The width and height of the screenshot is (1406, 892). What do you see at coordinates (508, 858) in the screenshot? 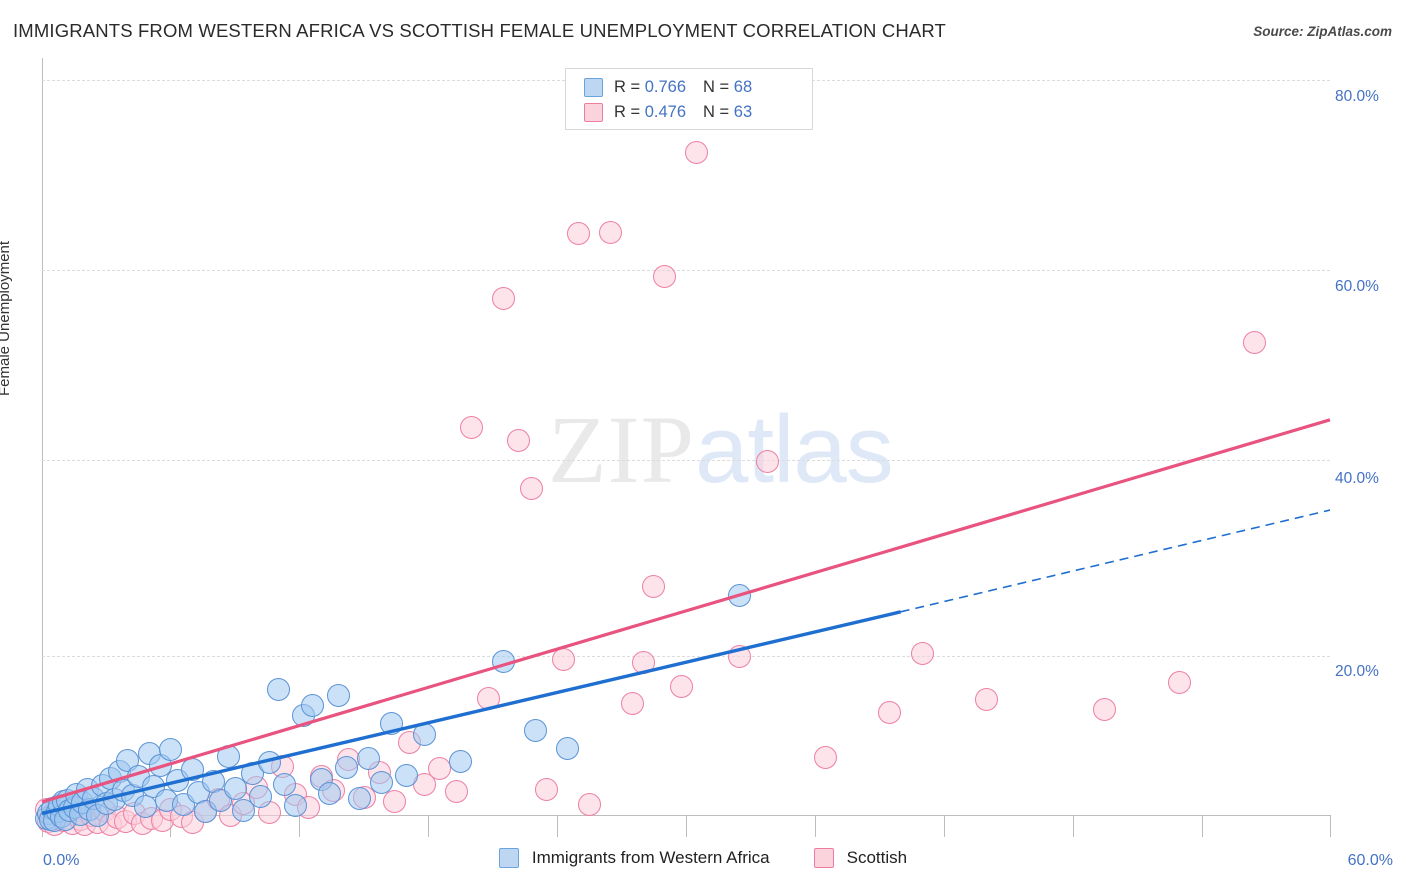
I see `legend-swatch-immigrants` at bounding box center [508, 858].